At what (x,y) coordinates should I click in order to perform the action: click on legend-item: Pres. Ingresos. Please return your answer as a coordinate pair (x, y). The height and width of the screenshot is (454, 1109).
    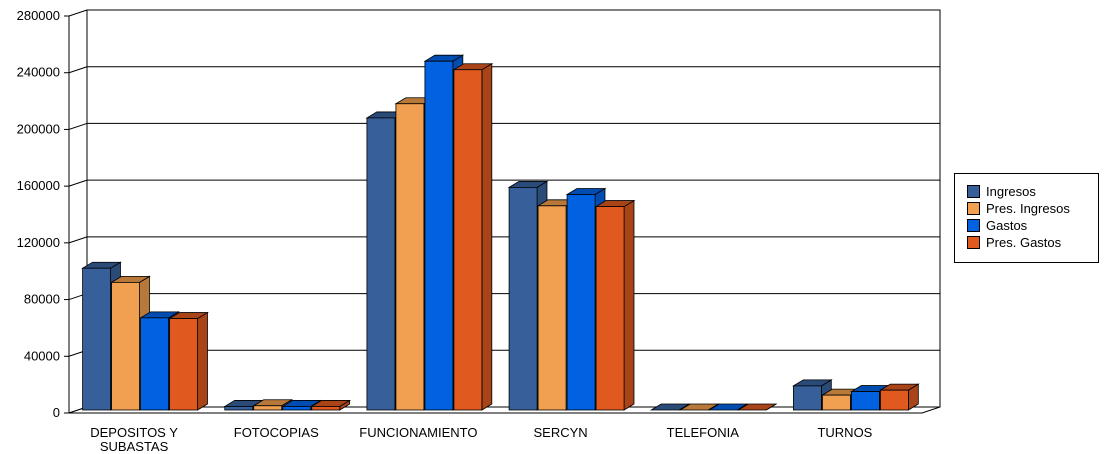
    Looking at the image, I should click on (1032, 208).